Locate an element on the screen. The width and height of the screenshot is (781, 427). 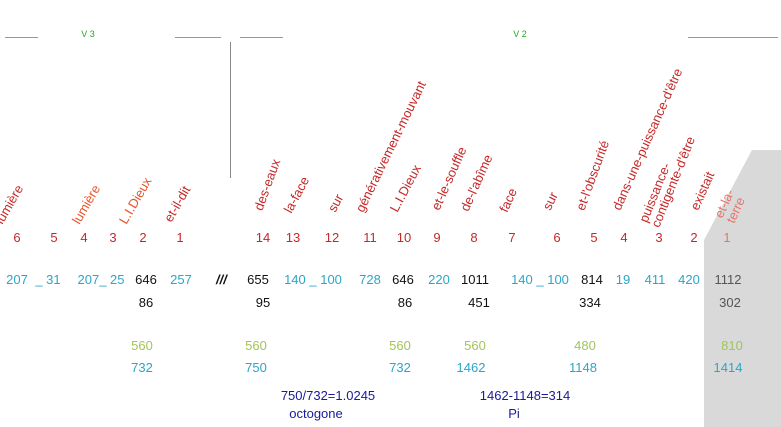
rule-v2-left is located at coordinates (261, 37).